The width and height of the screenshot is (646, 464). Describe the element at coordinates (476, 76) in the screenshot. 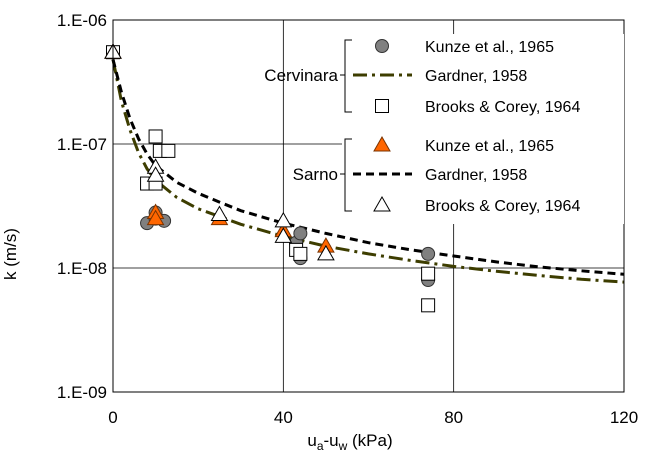

I see `cervinara-legend-label: Gardner, 1958` at that location.